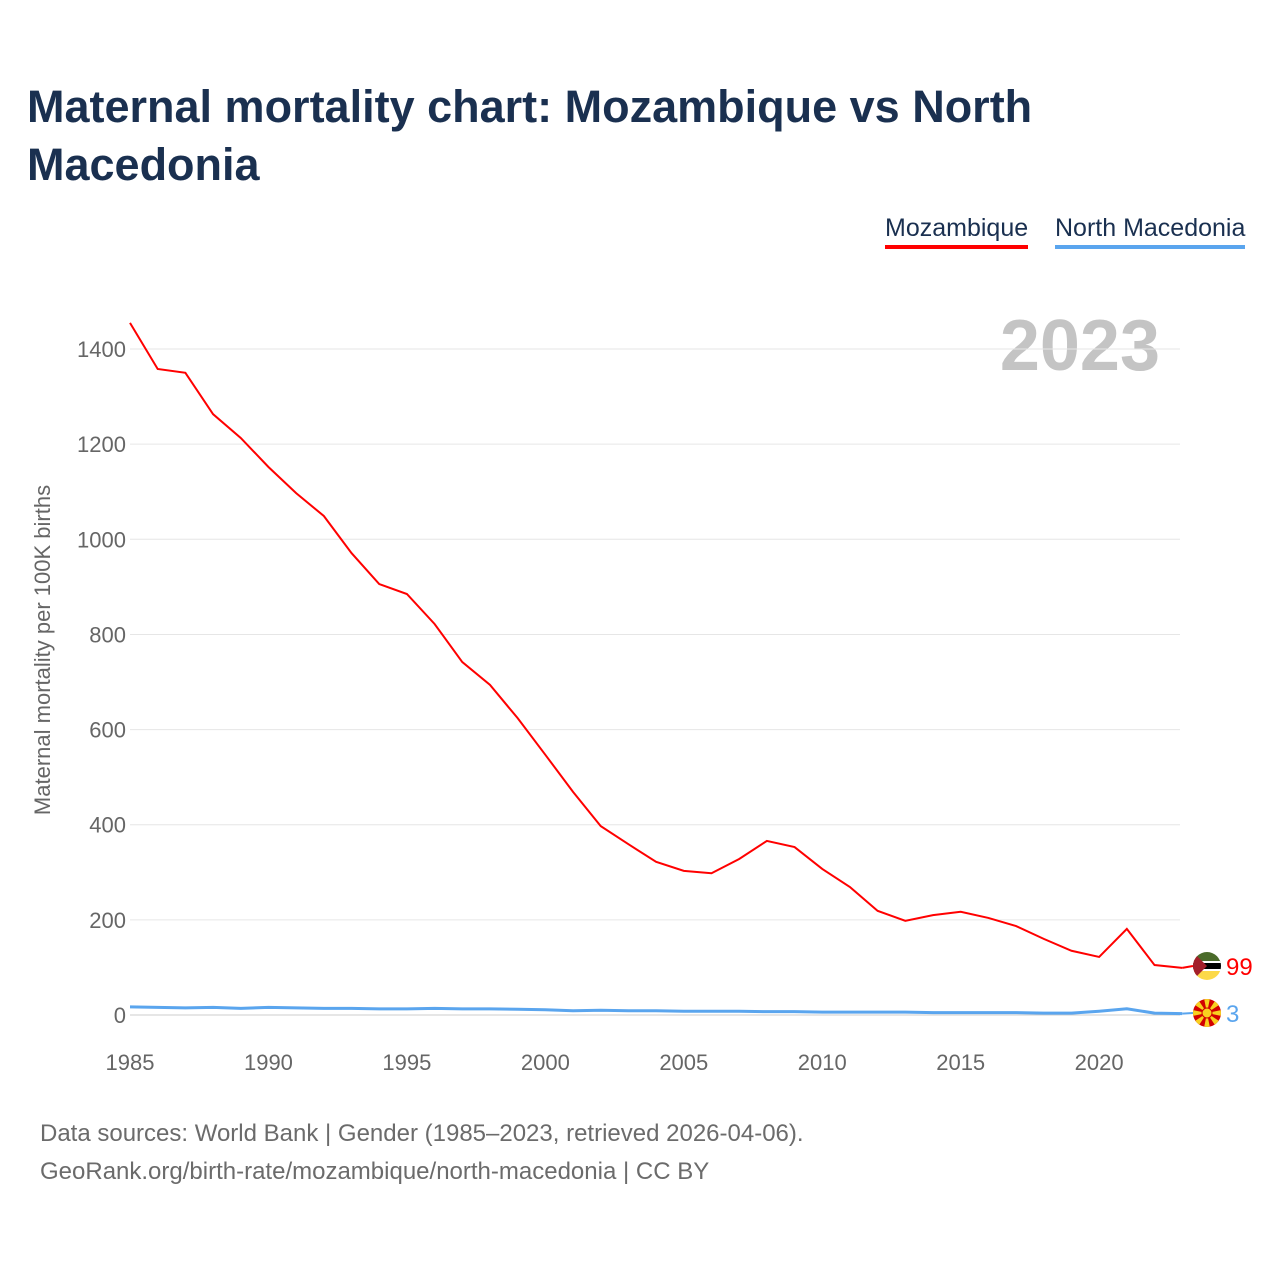 This screenshot has width=1280, height=1280. Describe the element at coordinates (683, 1062) in the screenshot. I see `x-tick-label: 2005` at that location.